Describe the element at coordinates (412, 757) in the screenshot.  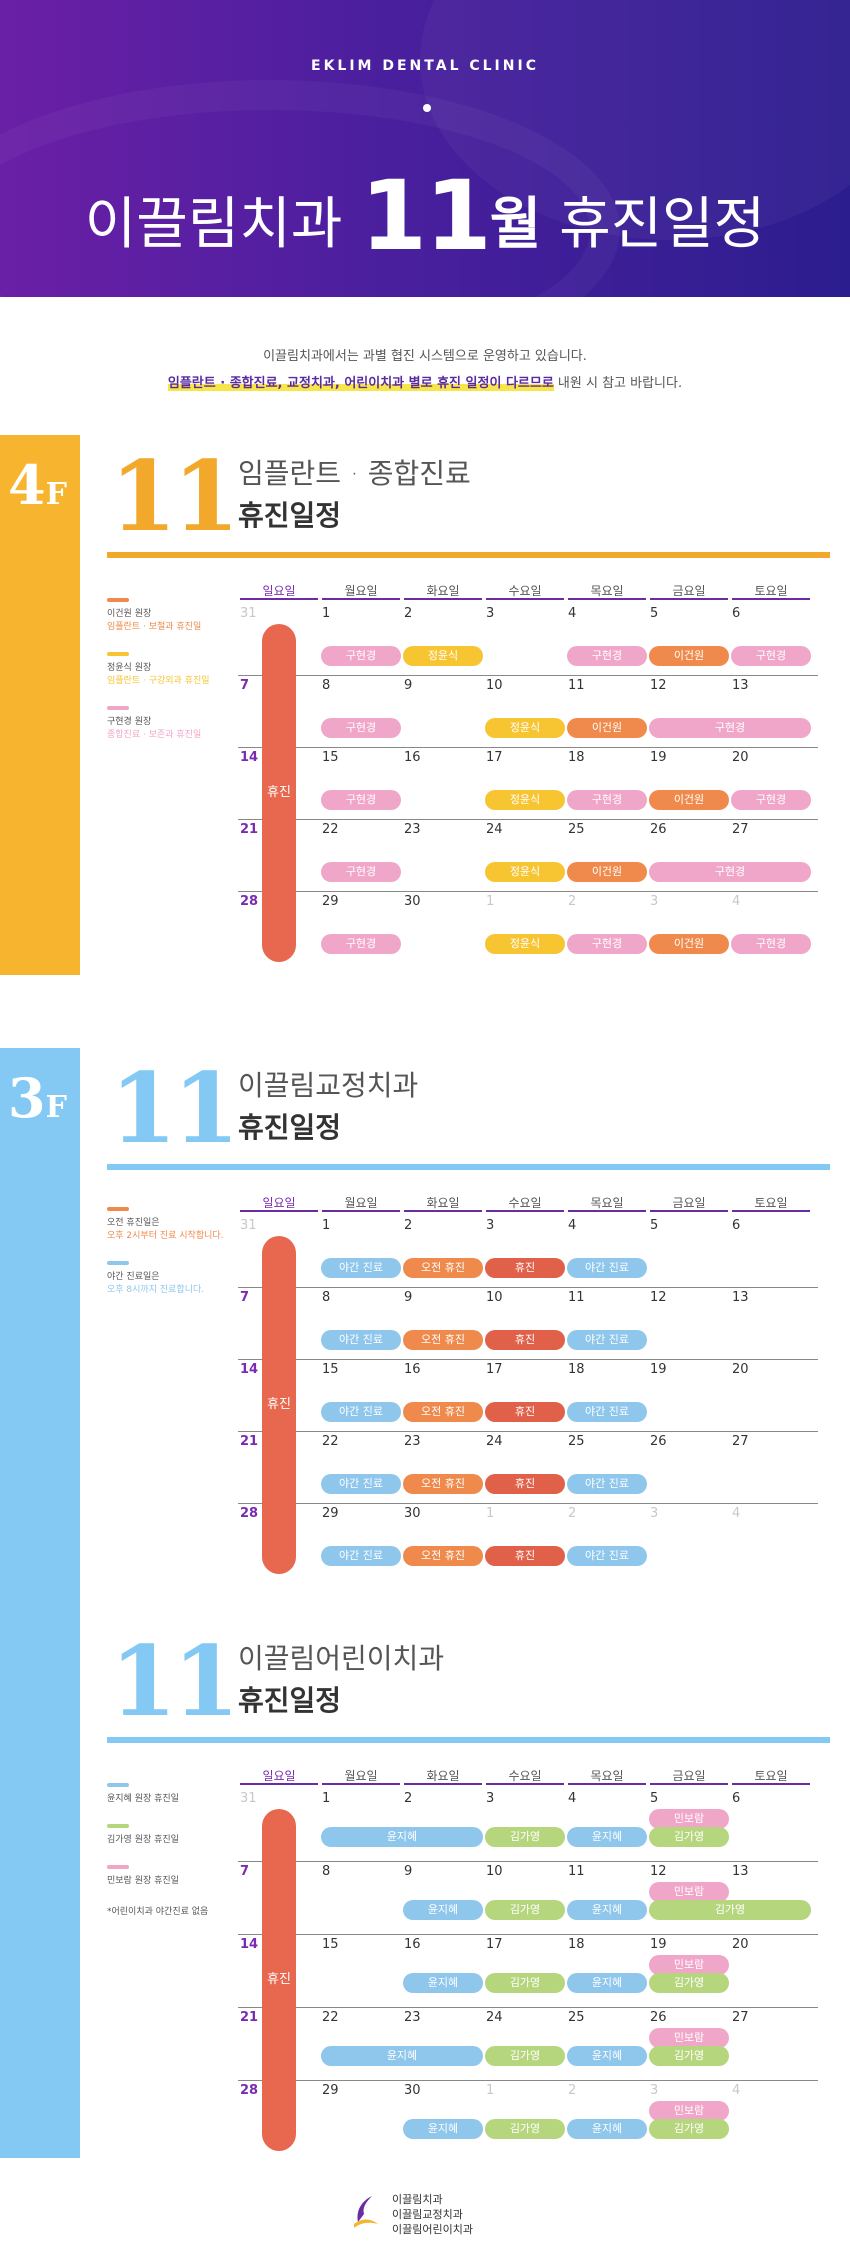
I see `day-number: 16` at that location.